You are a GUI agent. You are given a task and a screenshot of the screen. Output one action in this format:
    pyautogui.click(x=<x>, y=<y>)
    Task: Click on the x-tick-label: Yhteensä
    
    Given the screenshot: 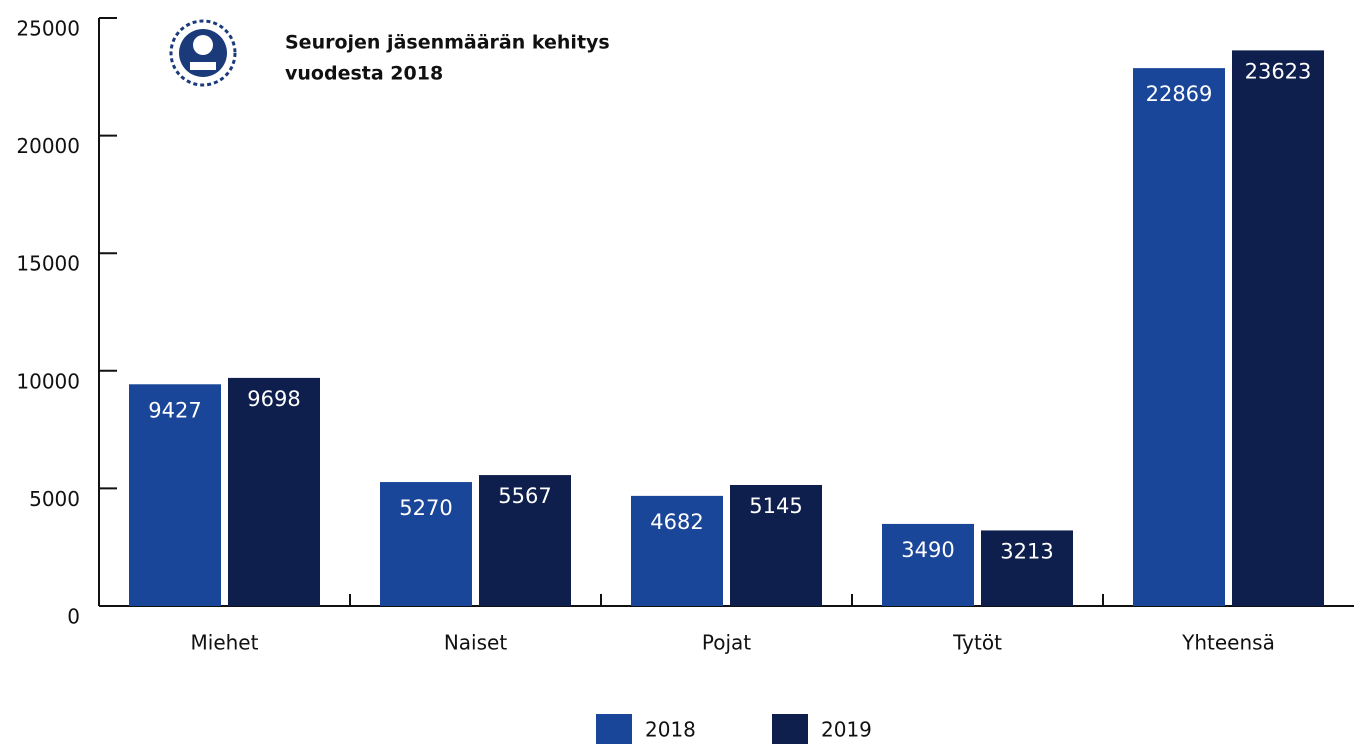 What is the action you would take?
    pyautogui.click(x=1228, y=643)
    